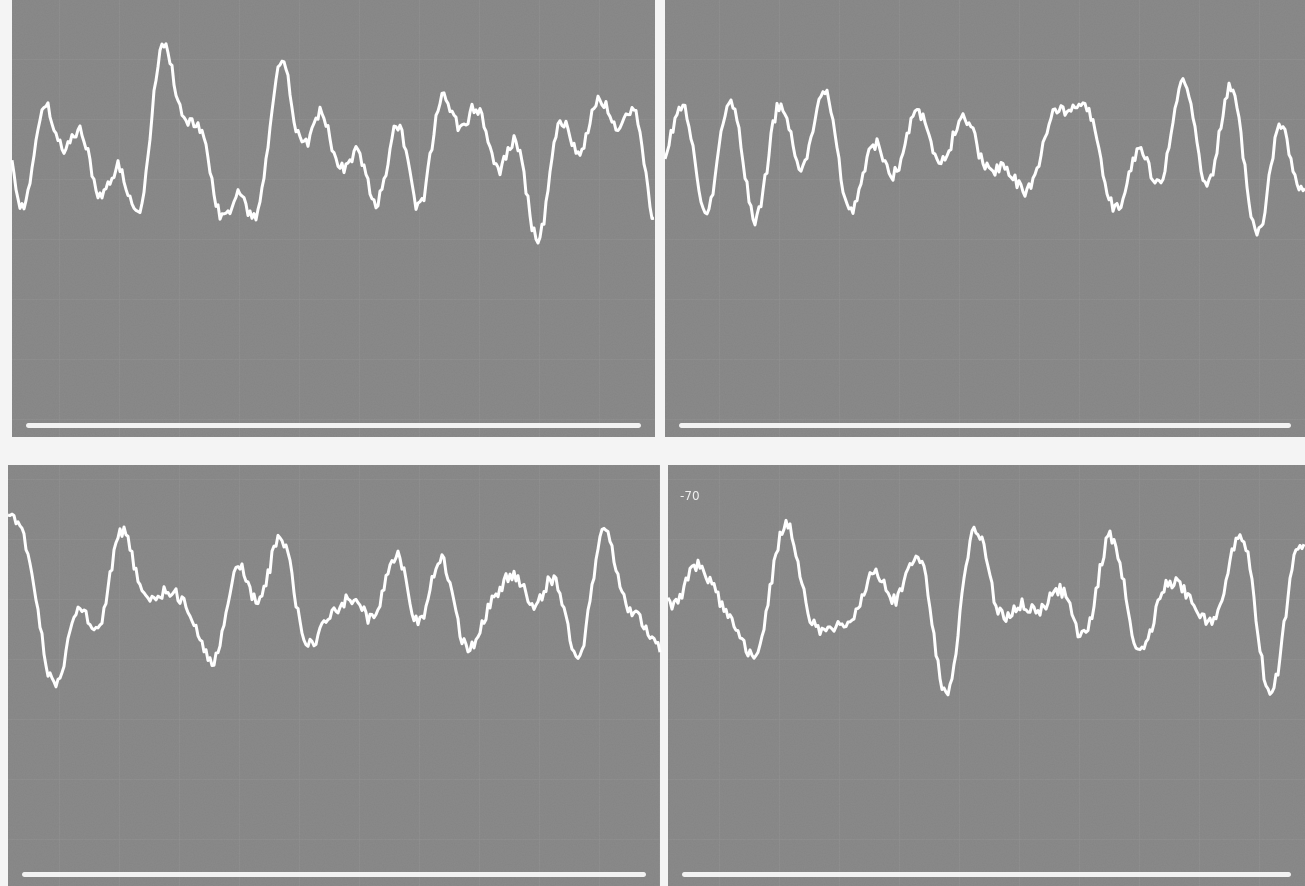  I want to click on annotation: -70, so click(690, 496).